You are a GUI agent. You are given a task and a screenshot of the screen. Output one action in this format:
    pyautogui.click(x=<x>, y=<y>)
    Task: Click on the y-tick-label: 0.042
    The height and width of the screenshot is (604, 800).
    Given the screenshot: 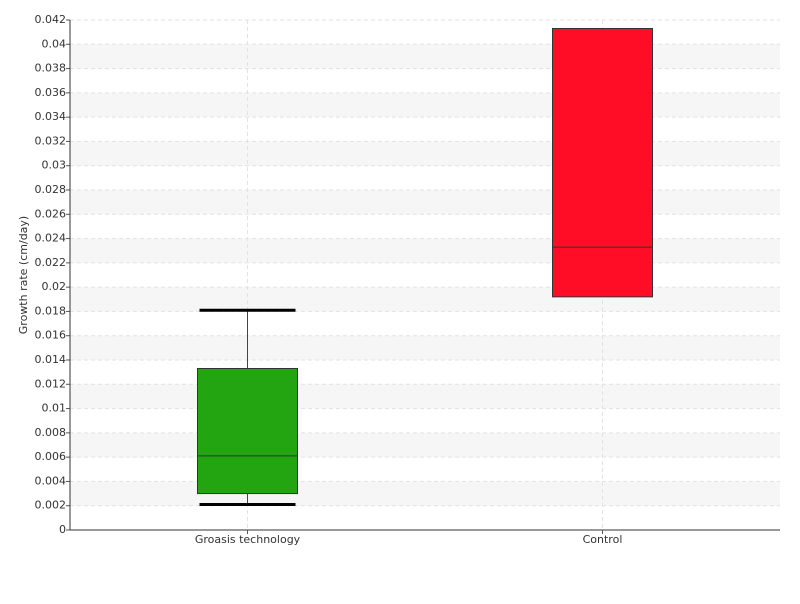 What is the action you would take?
    pyautogui.click(x=51, y=19)
    